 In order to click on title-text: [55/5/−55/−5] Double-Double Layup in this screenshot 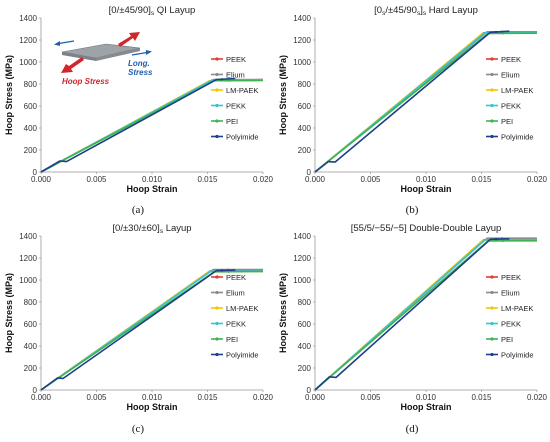, I will do `click(426, 228)`.